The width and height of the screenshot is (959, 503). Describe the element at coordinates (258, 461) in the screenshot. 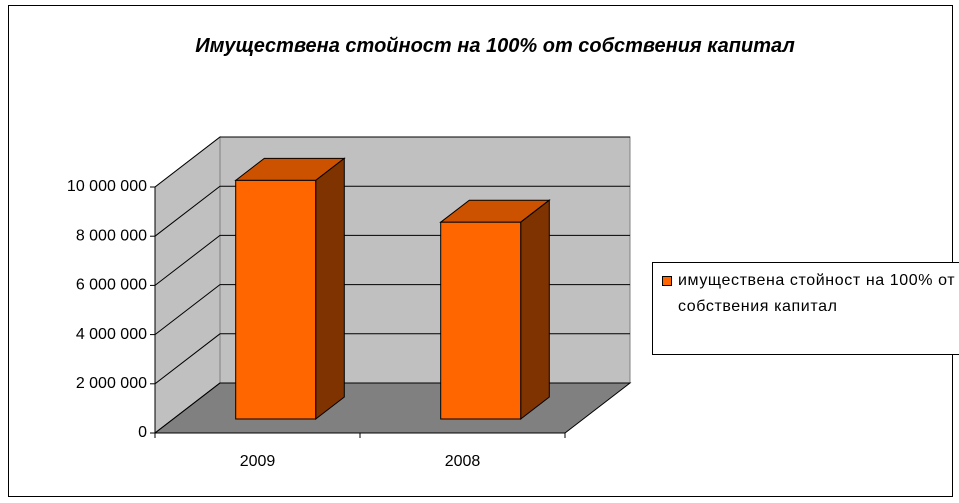

I see `x-tick-label: 2009` at that location.